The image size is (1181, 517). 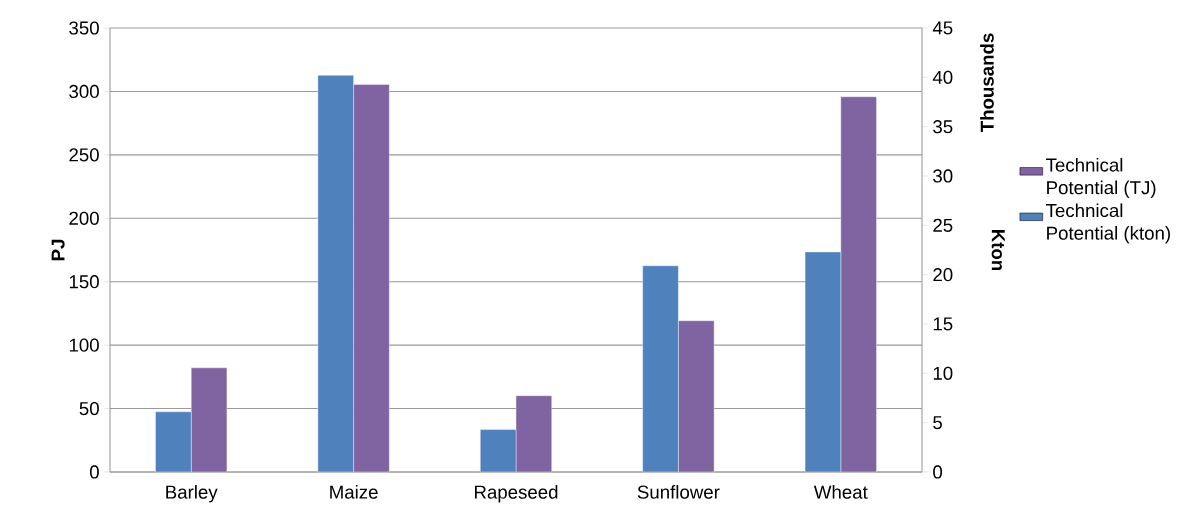 I want to click on text: Thousands, so click(x=987, y=83).